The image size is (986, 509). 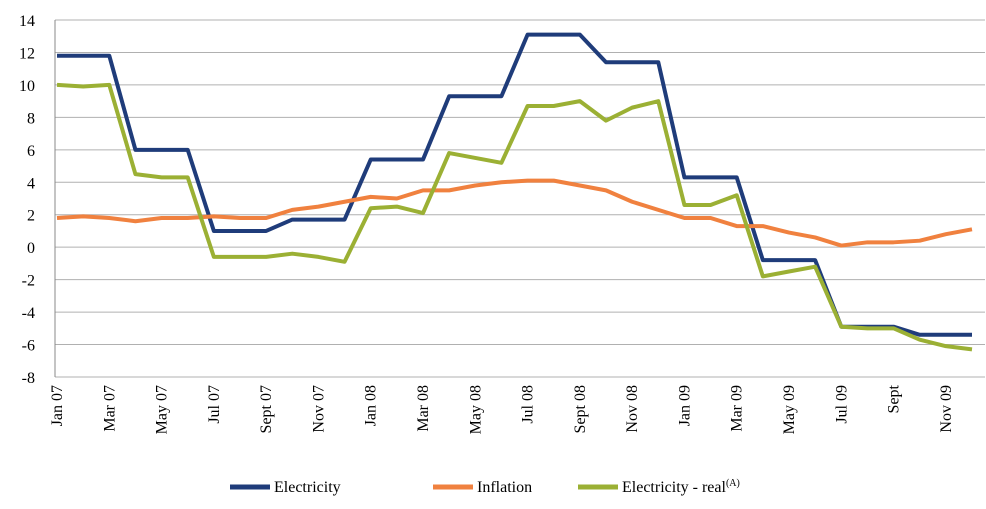 What do you see at coordinates (580, 409) in the screenshot?
I see `x-tick-label: Sept 08` at bounding box center [580, 409].